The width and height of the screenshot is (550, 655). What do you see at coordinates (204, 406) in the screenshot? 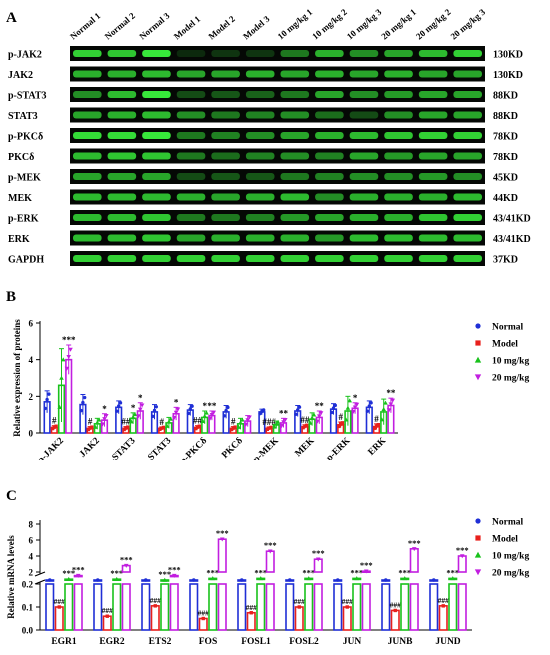
I see `significance-mark: *` at bounding box center [204, 406].